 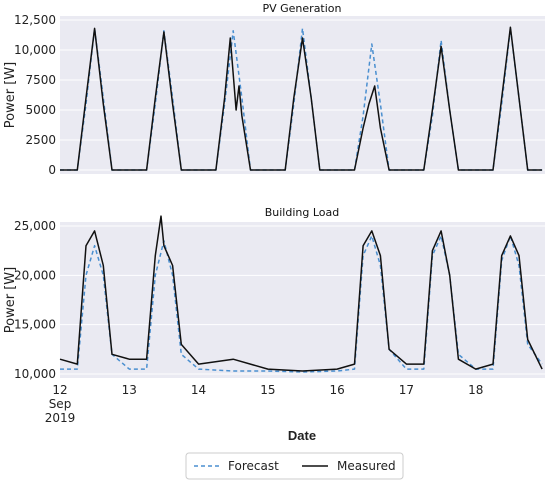 I want to click on load-y-tick-label: 15,000, so click(x=35, y=325).